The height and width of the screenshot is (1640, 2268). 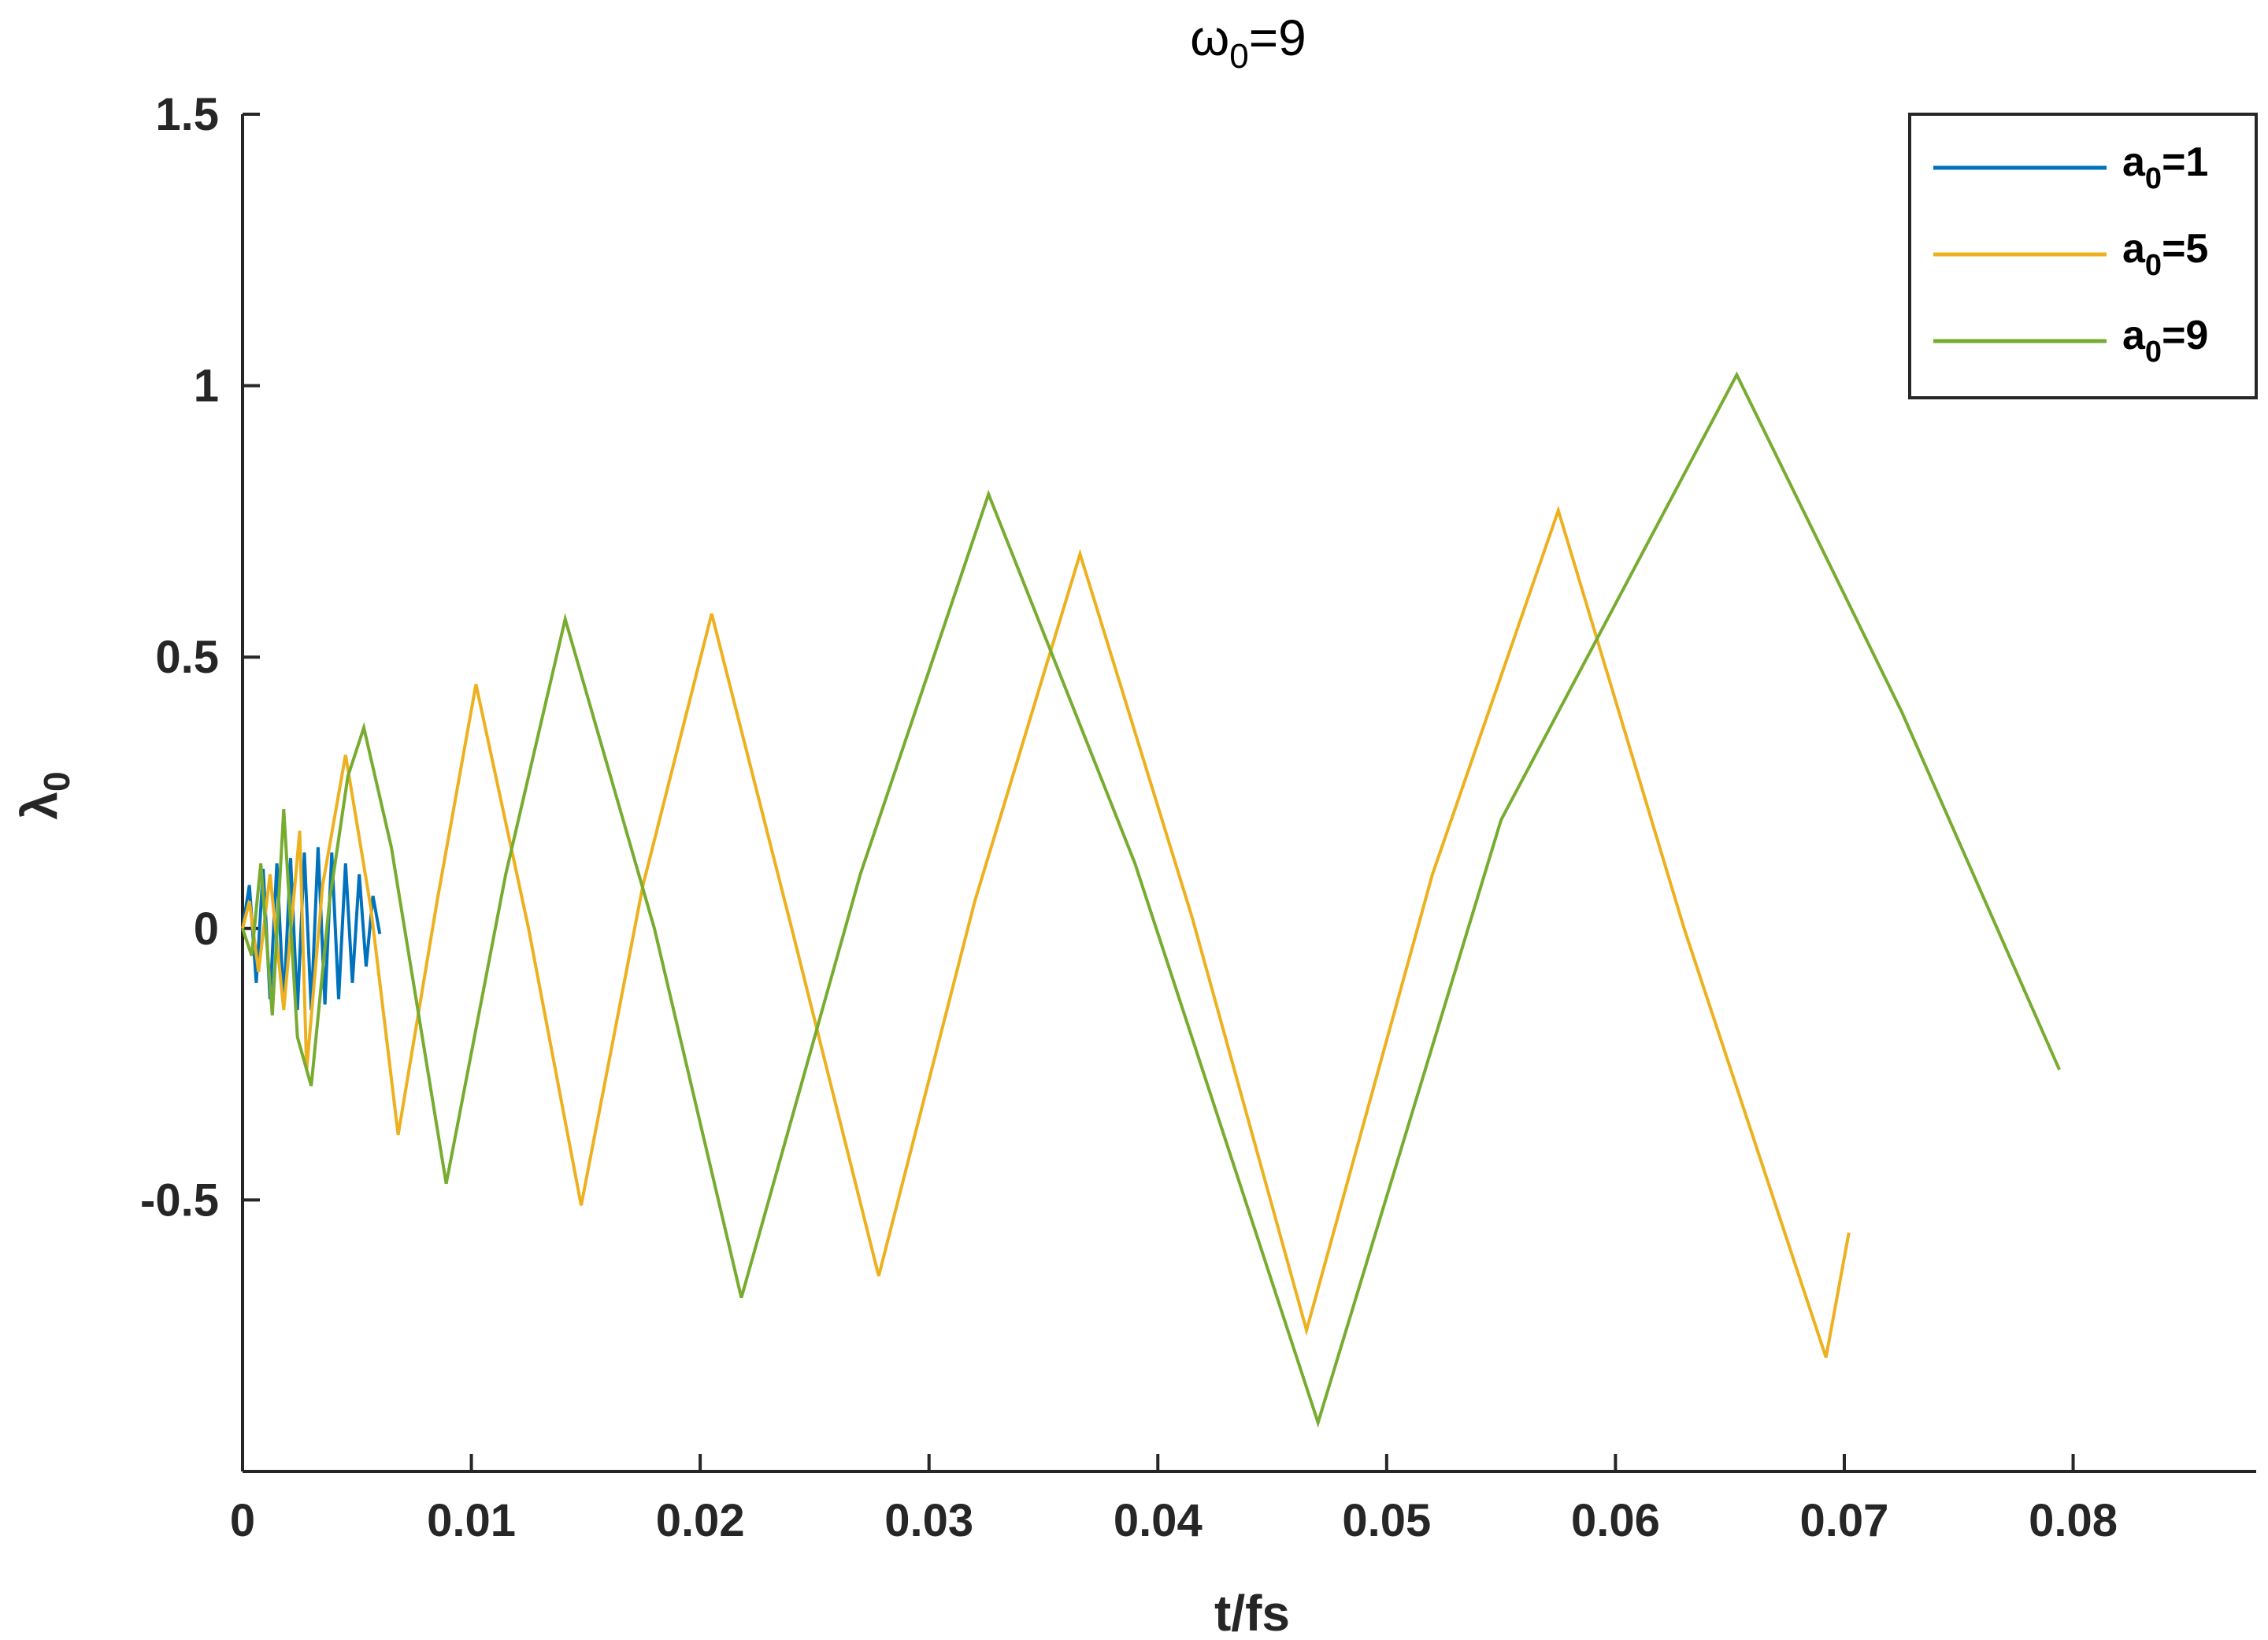 What do you see at coordinates (2185, 335) in the screenshot?
I see `legend-label-rest: =9` at bounding box center [2185, 335].